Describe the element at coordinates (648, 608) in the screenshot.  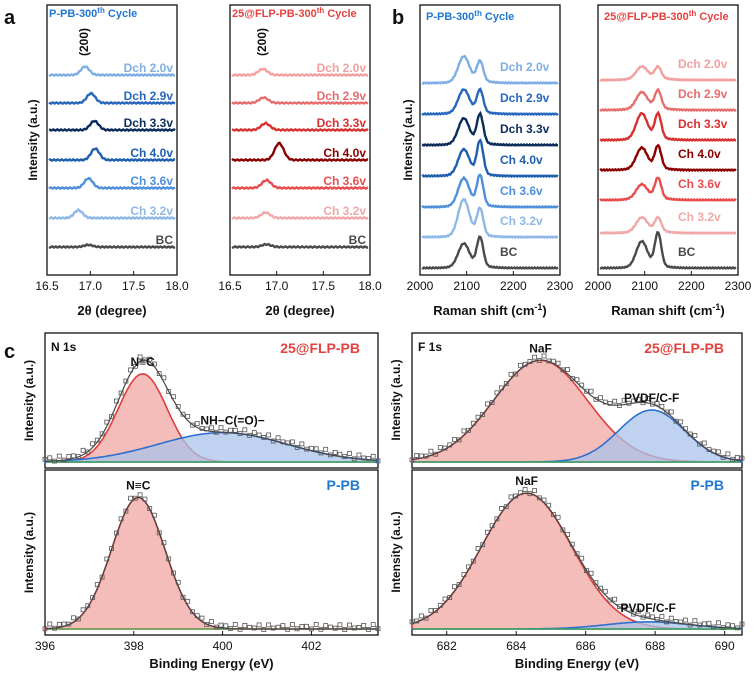
I see `xps-component-label: PVDF/C-F` at that location.